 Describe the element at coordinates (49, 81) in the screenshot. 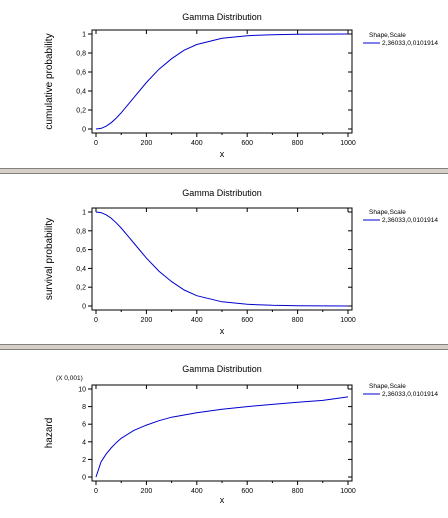

I see `y-axis-label: cumulative probability` at that location.